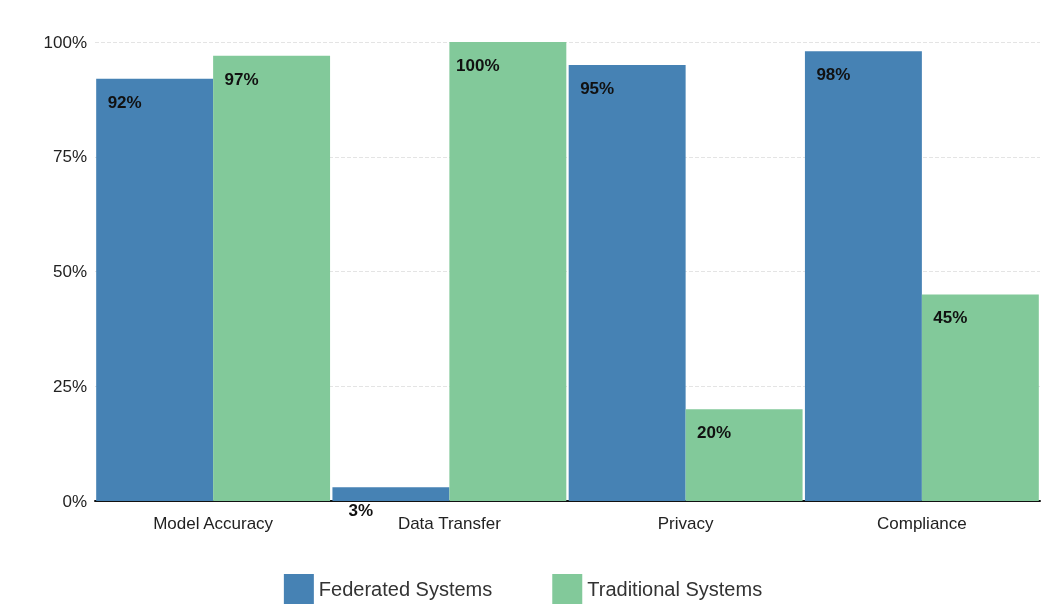  What do you see at coordinates (675, 589) in the screenshot?
I see `legend-label: Traditional Systems` at bounding box center [675, 589].